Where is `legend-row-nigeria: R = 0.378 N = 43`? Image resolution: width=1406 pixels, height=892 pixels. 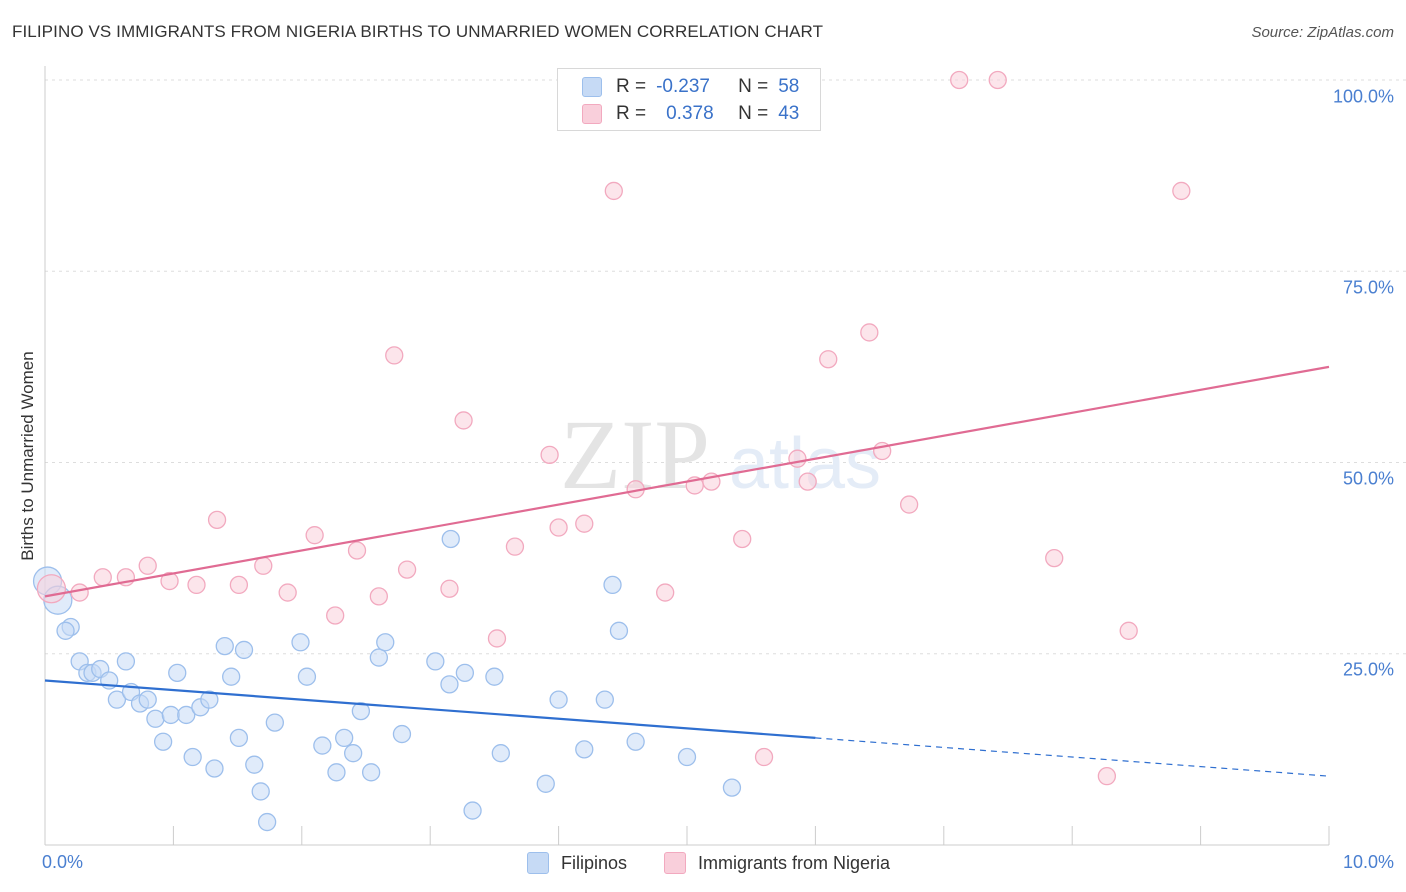 legend-row-nigeria: R = 0.378 N = 43 is located at coordinates (690, 114).